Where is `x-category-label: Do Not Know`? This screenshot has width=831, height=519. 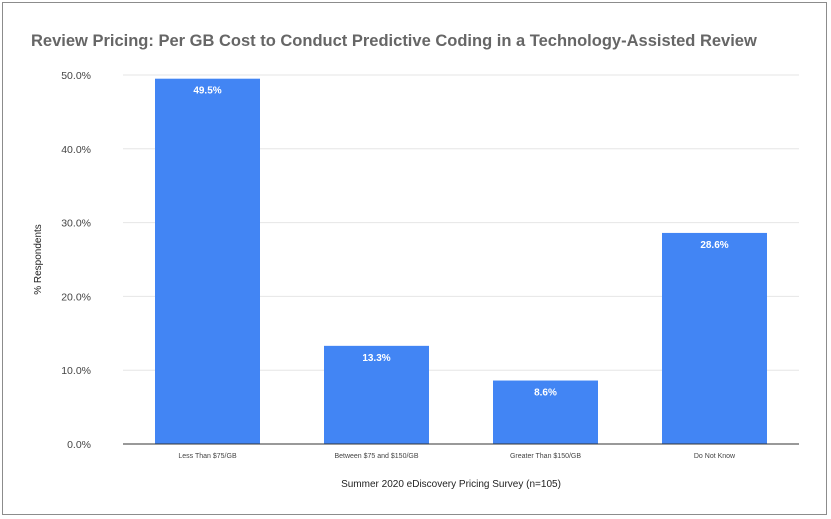
x-category-label: Do Not Know is located at coordinates (715, 456).